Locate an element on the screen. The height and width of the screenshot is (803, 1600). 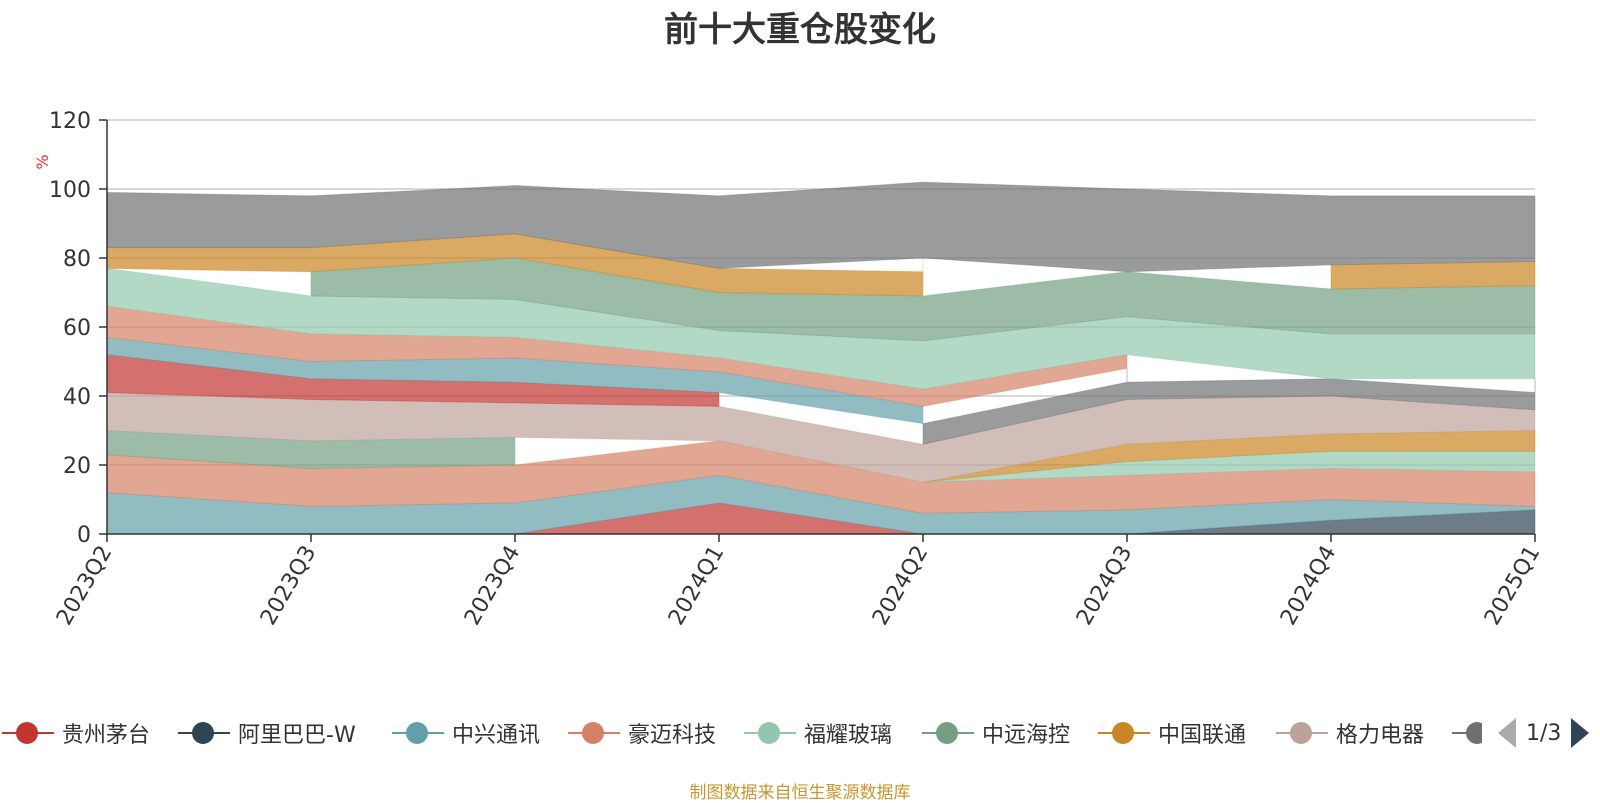
legend-label: 中兴通讯 is located at coordinates (496, 735).